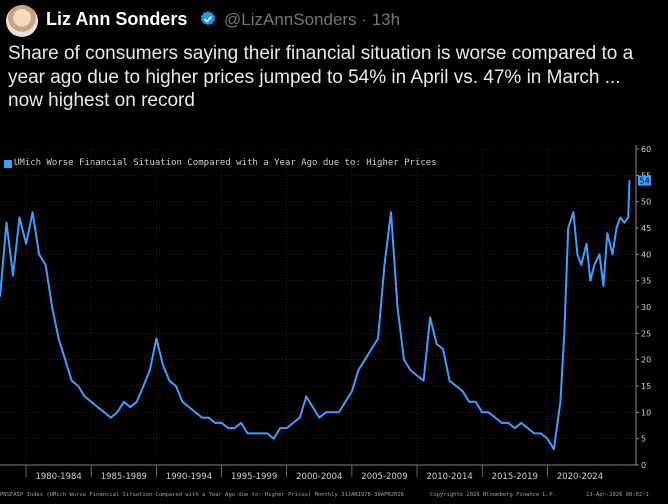  I want to click on x-tick-label: 2020-2024, so click(580, 477).